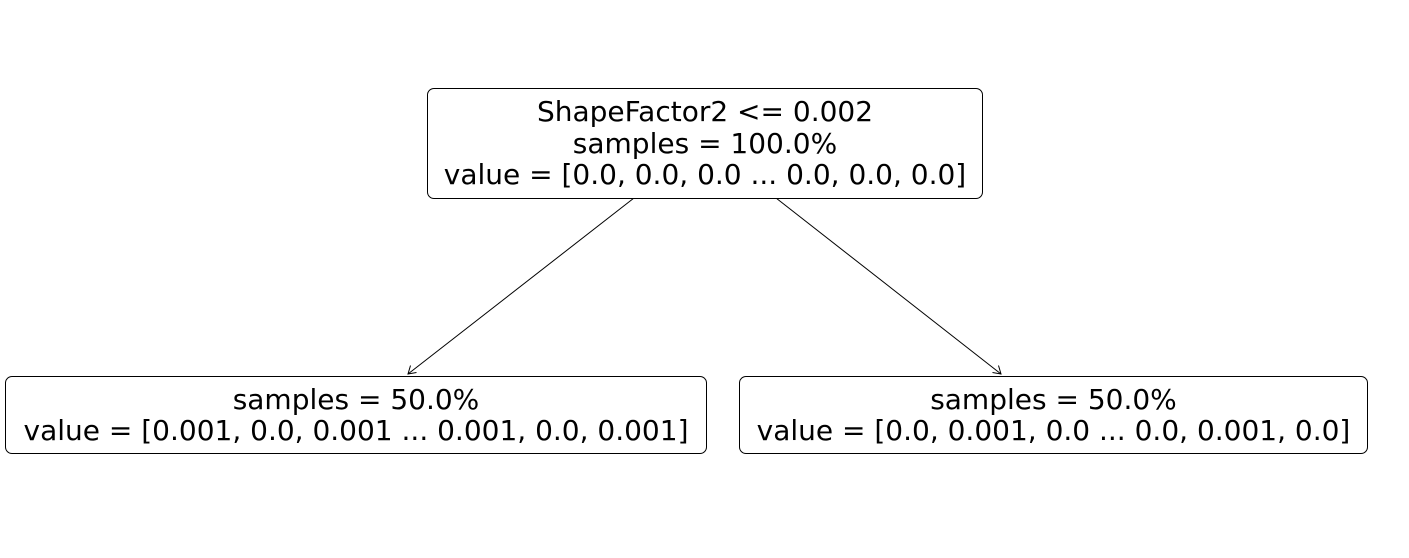 Image resolution: width=1409 pixels, height=558 pixels. I want to click on edge-root-left, so click(521, 286).